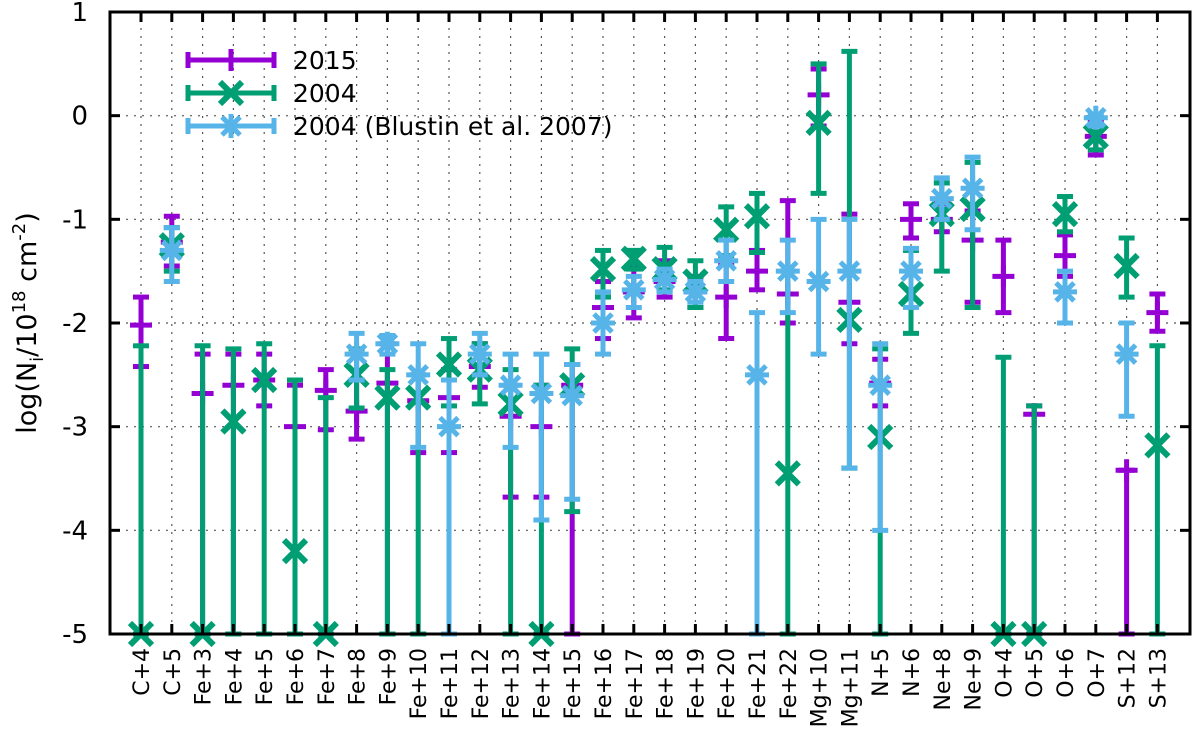 This screenshot has height=737, width=1200. What do you see at coordinates (1158, 678) in the screenshot?
I see `x-tick-label: S+13` at bounding box center [1158, 678].